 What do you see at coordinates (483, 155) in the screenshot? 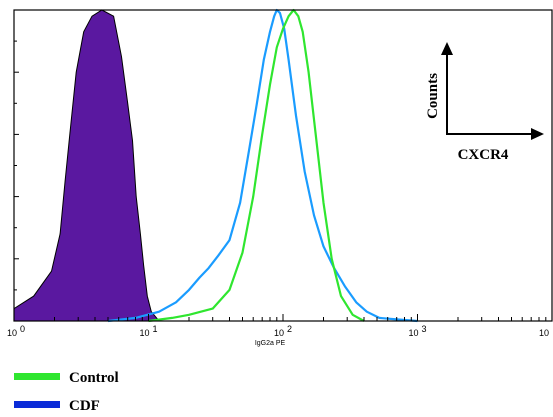
I see `annotation-cxcr4-label: CXCR4` at bounding box center [483, 155].